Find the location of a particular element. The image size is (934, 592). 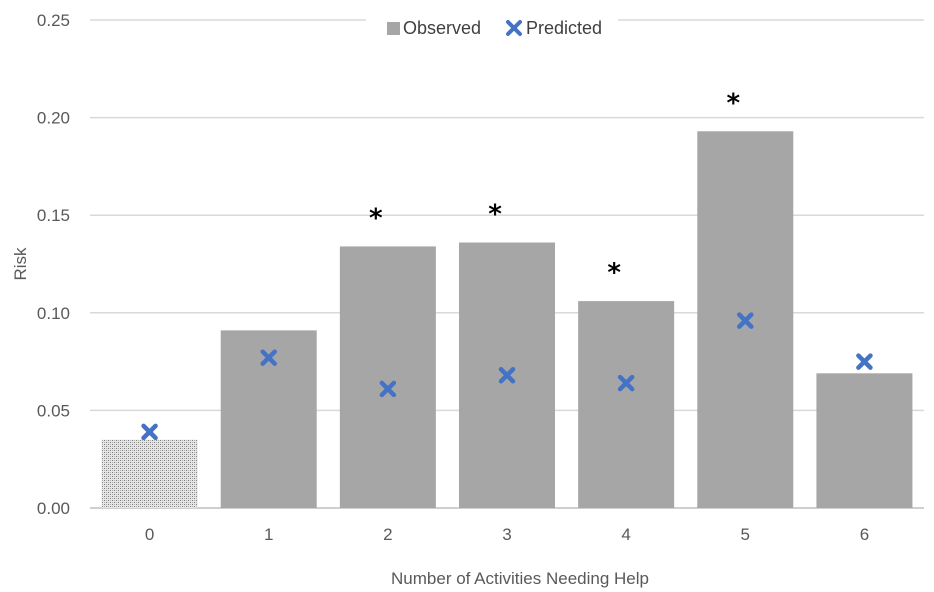

x-tick-label: 3 is located at coordinates (506, 534).